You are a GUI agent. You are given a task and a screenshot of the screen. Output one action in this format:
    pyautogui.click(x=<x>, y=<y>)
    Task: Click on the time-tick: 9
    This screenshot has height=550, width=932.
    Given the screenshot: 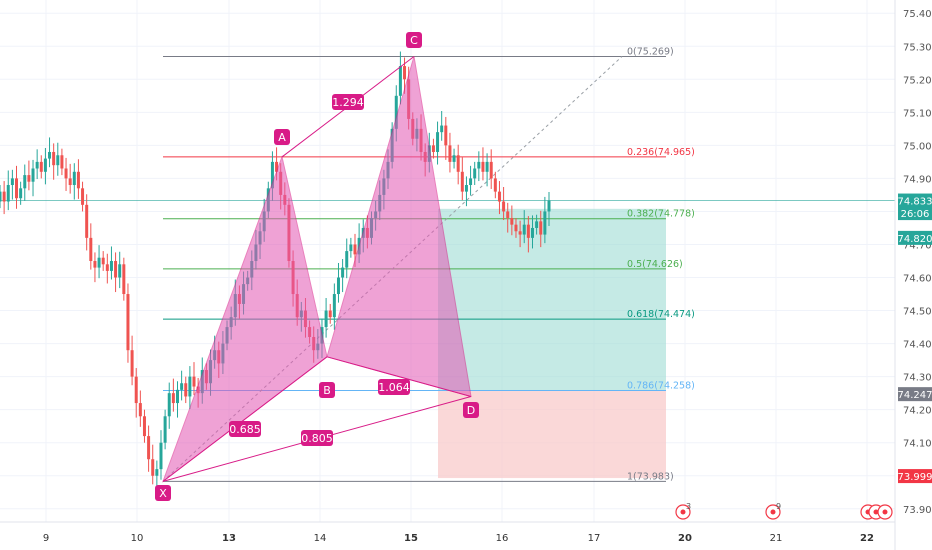 What is the action you would take?
    pyautogui.click(x=46, y=538)
    